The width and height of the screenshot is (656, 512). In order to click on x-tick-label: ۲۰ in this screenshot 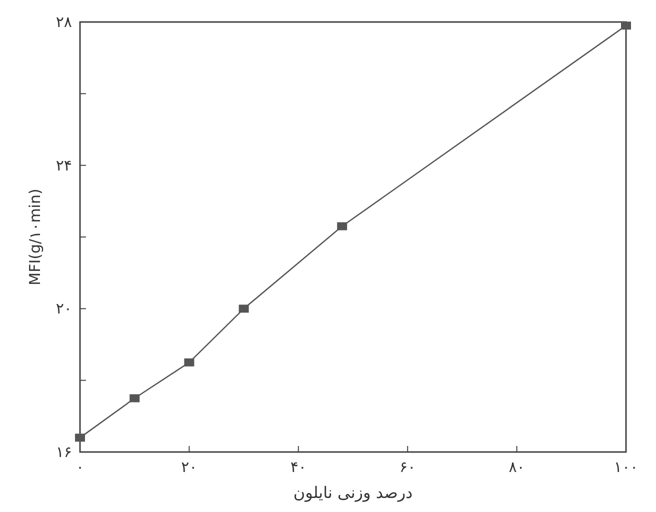, I will do `click(189, 467)`.